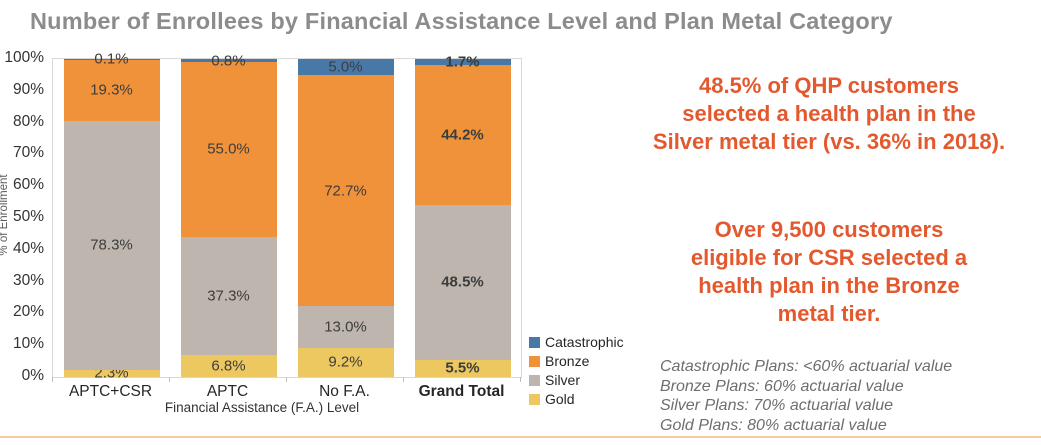  I want to click on y-tick-label: 100%, so click(24, 57).